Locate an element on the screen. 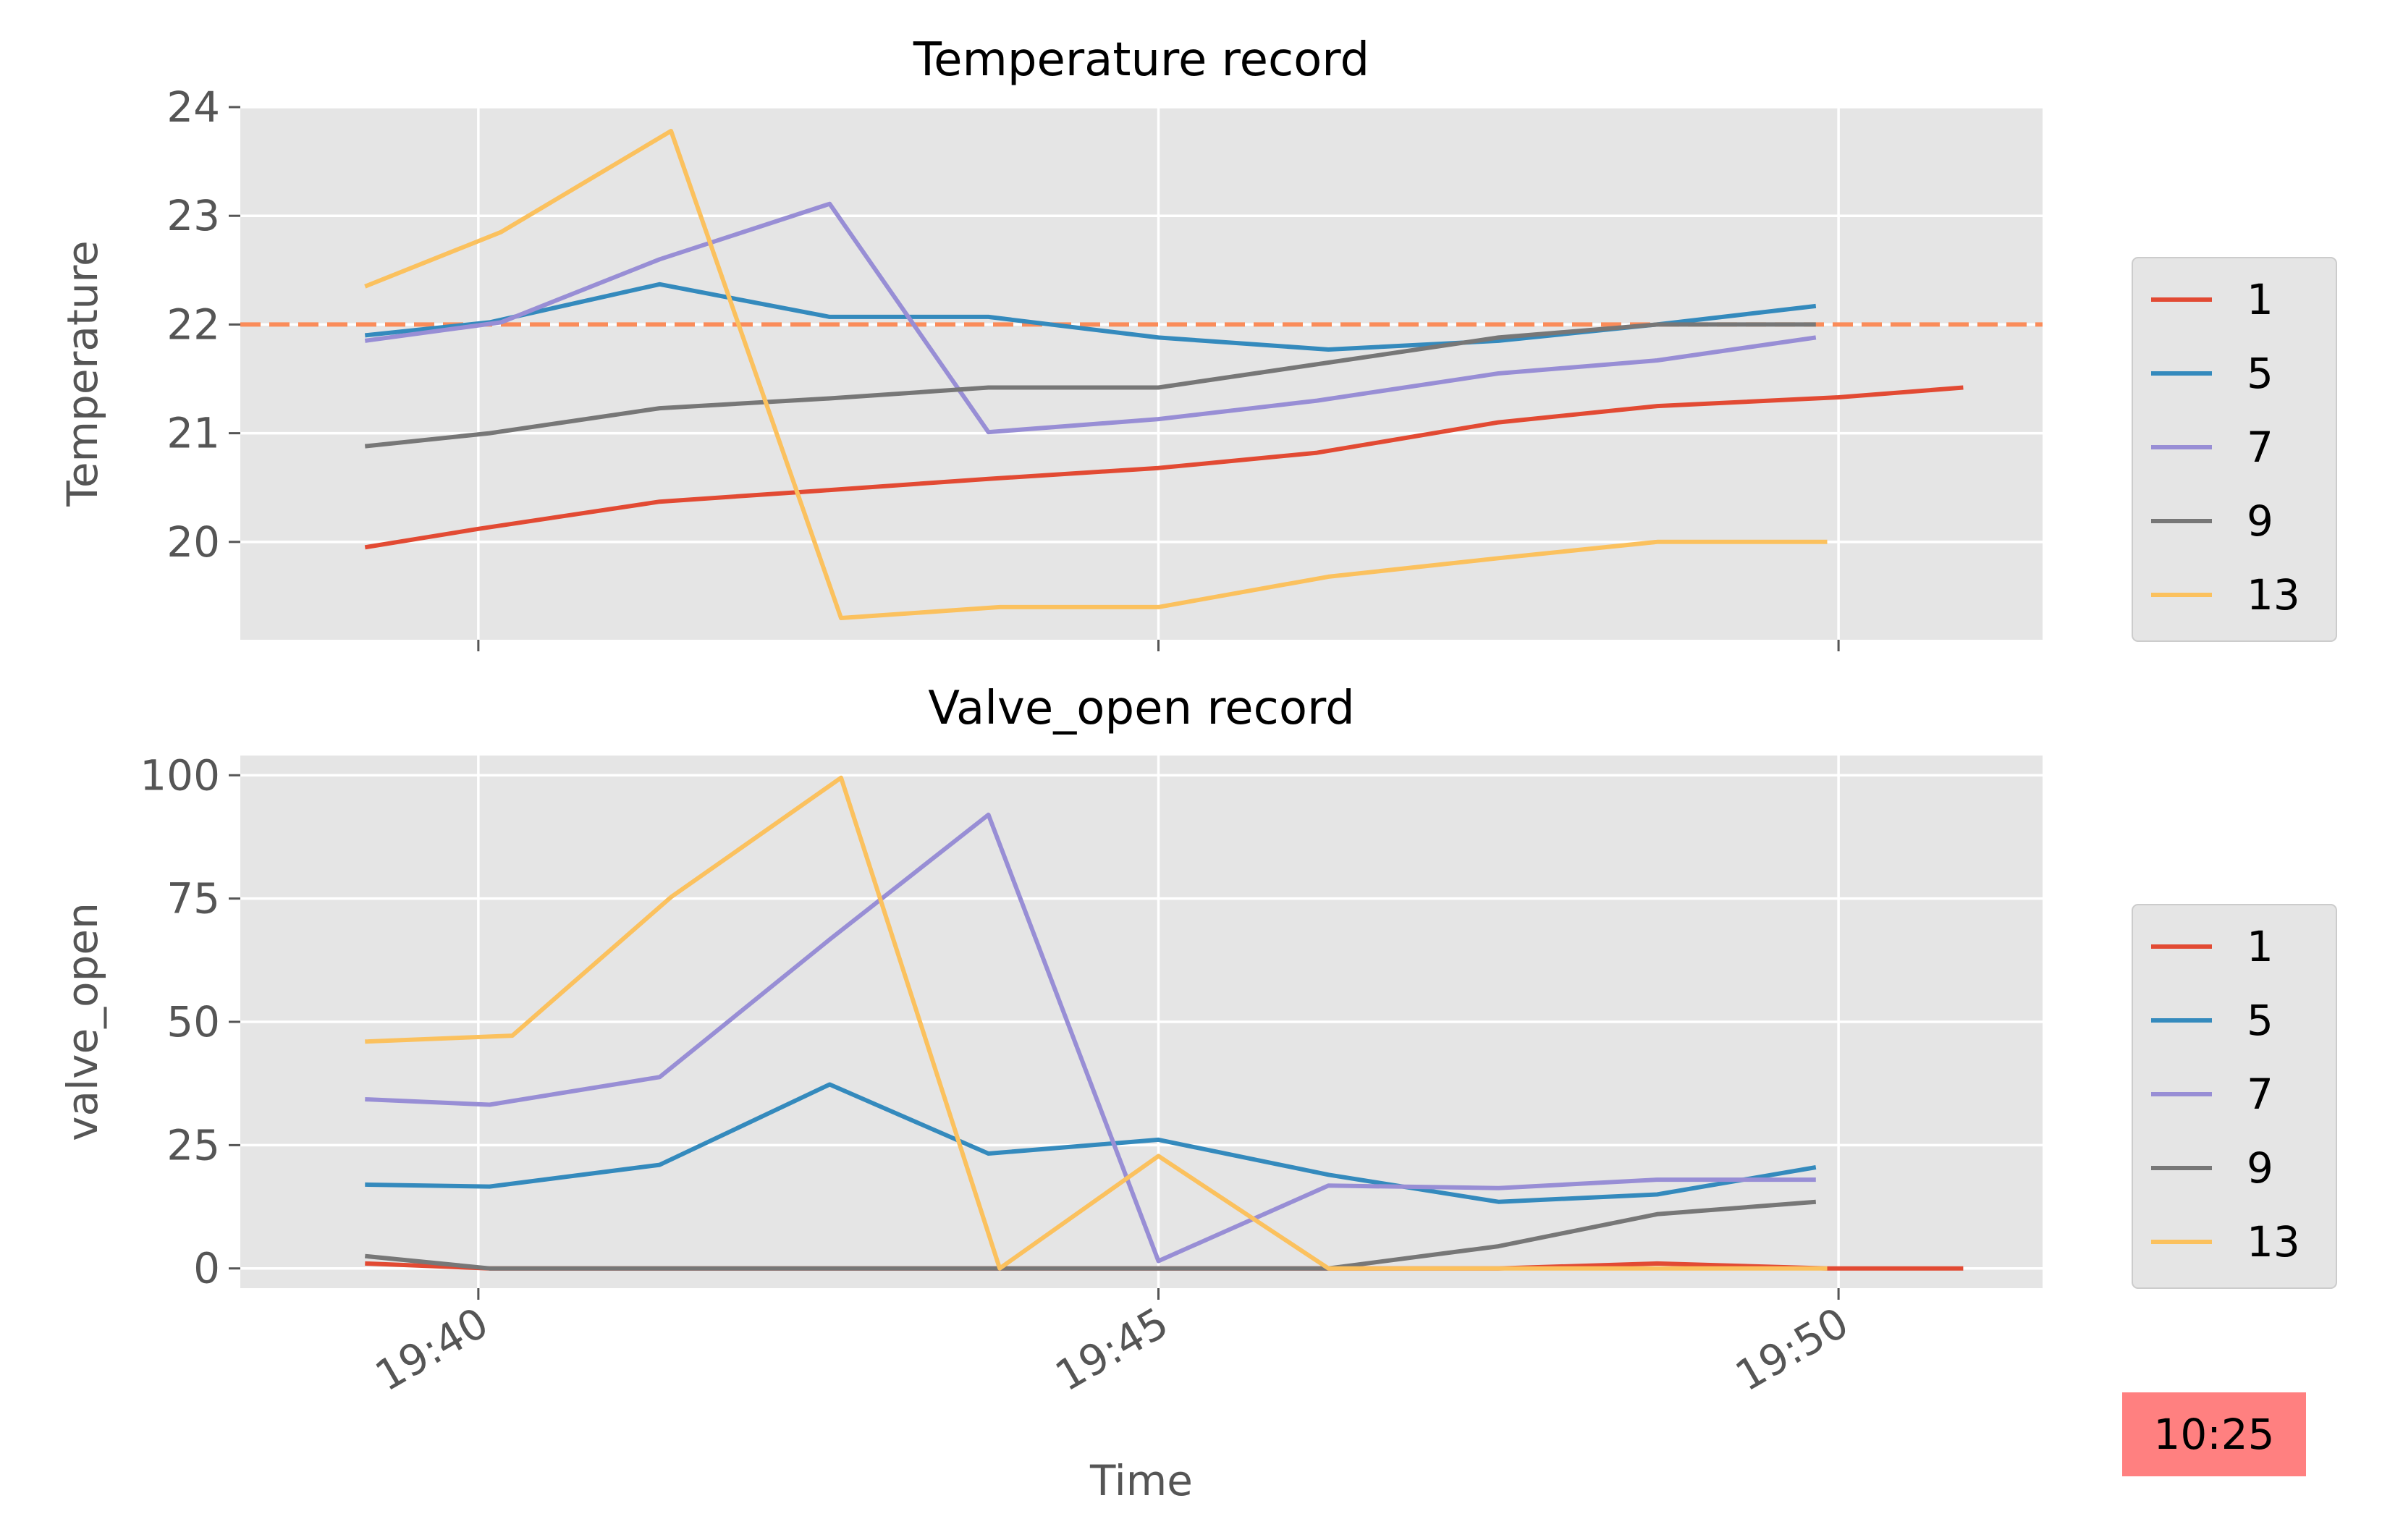 The width and height of the screenshot is (2403, 1540). y-axis-label: Temperature is located at coordinates (82, 373).